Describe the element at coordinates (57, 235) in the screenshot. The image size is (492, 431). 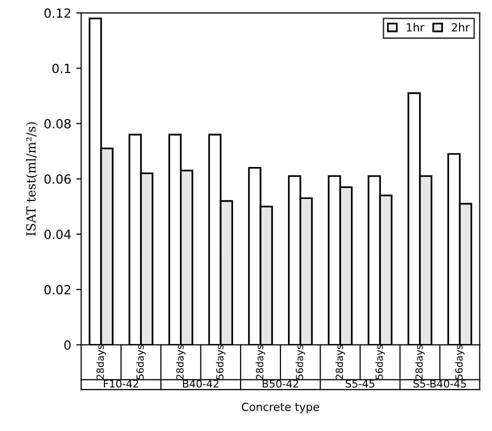
I see `y-tick-label: 0.04` at that location.